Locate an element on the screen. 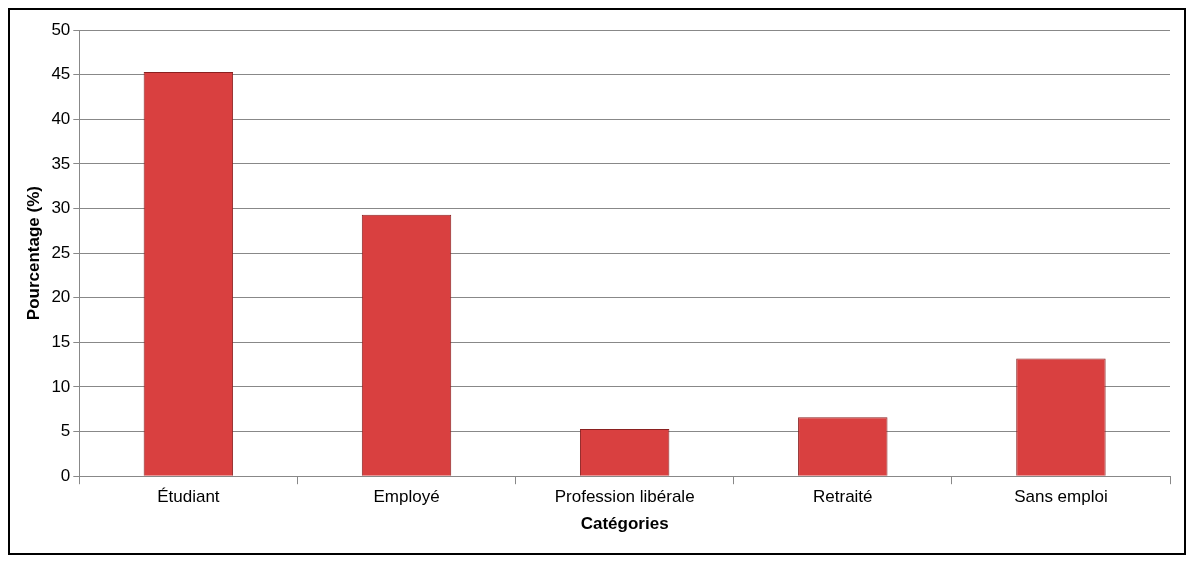 The image size is (1194, 563). x-tick-label: Retraité is located at coordinates (843, 497).